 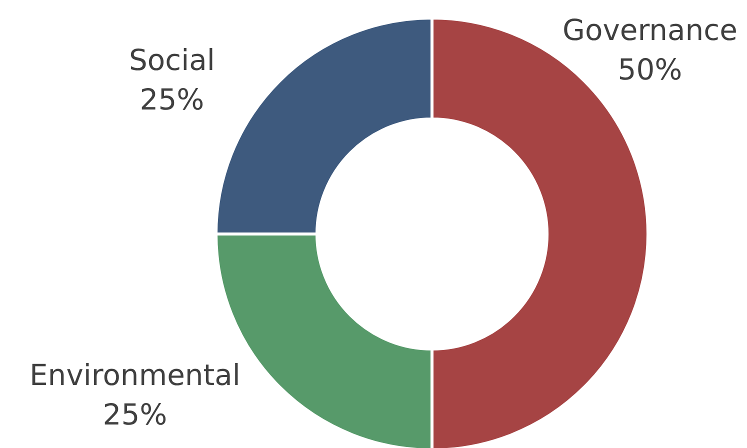 What do you see at coordinates (650, 30) in the screenshot?
I see `slice-label: Governance` at bounding box center [650, 30].